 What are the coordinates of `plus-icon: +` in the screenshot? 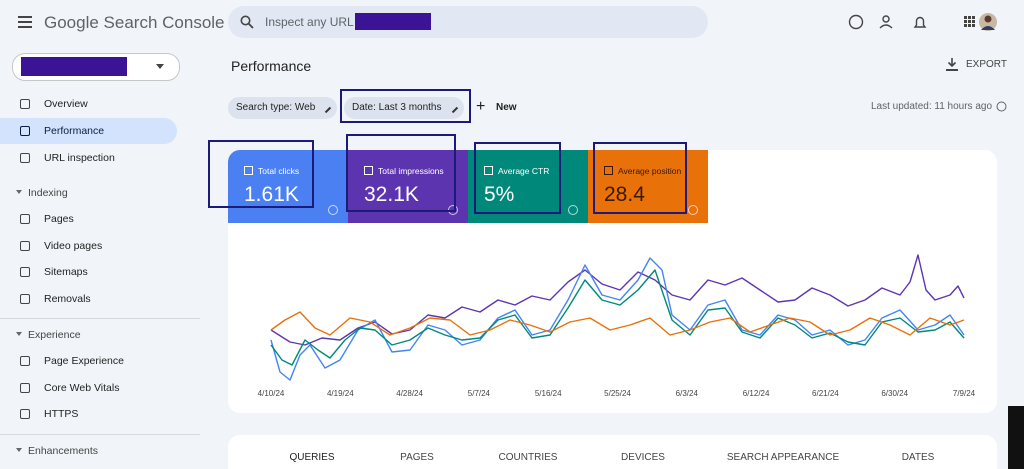 It's located at (481, 106).